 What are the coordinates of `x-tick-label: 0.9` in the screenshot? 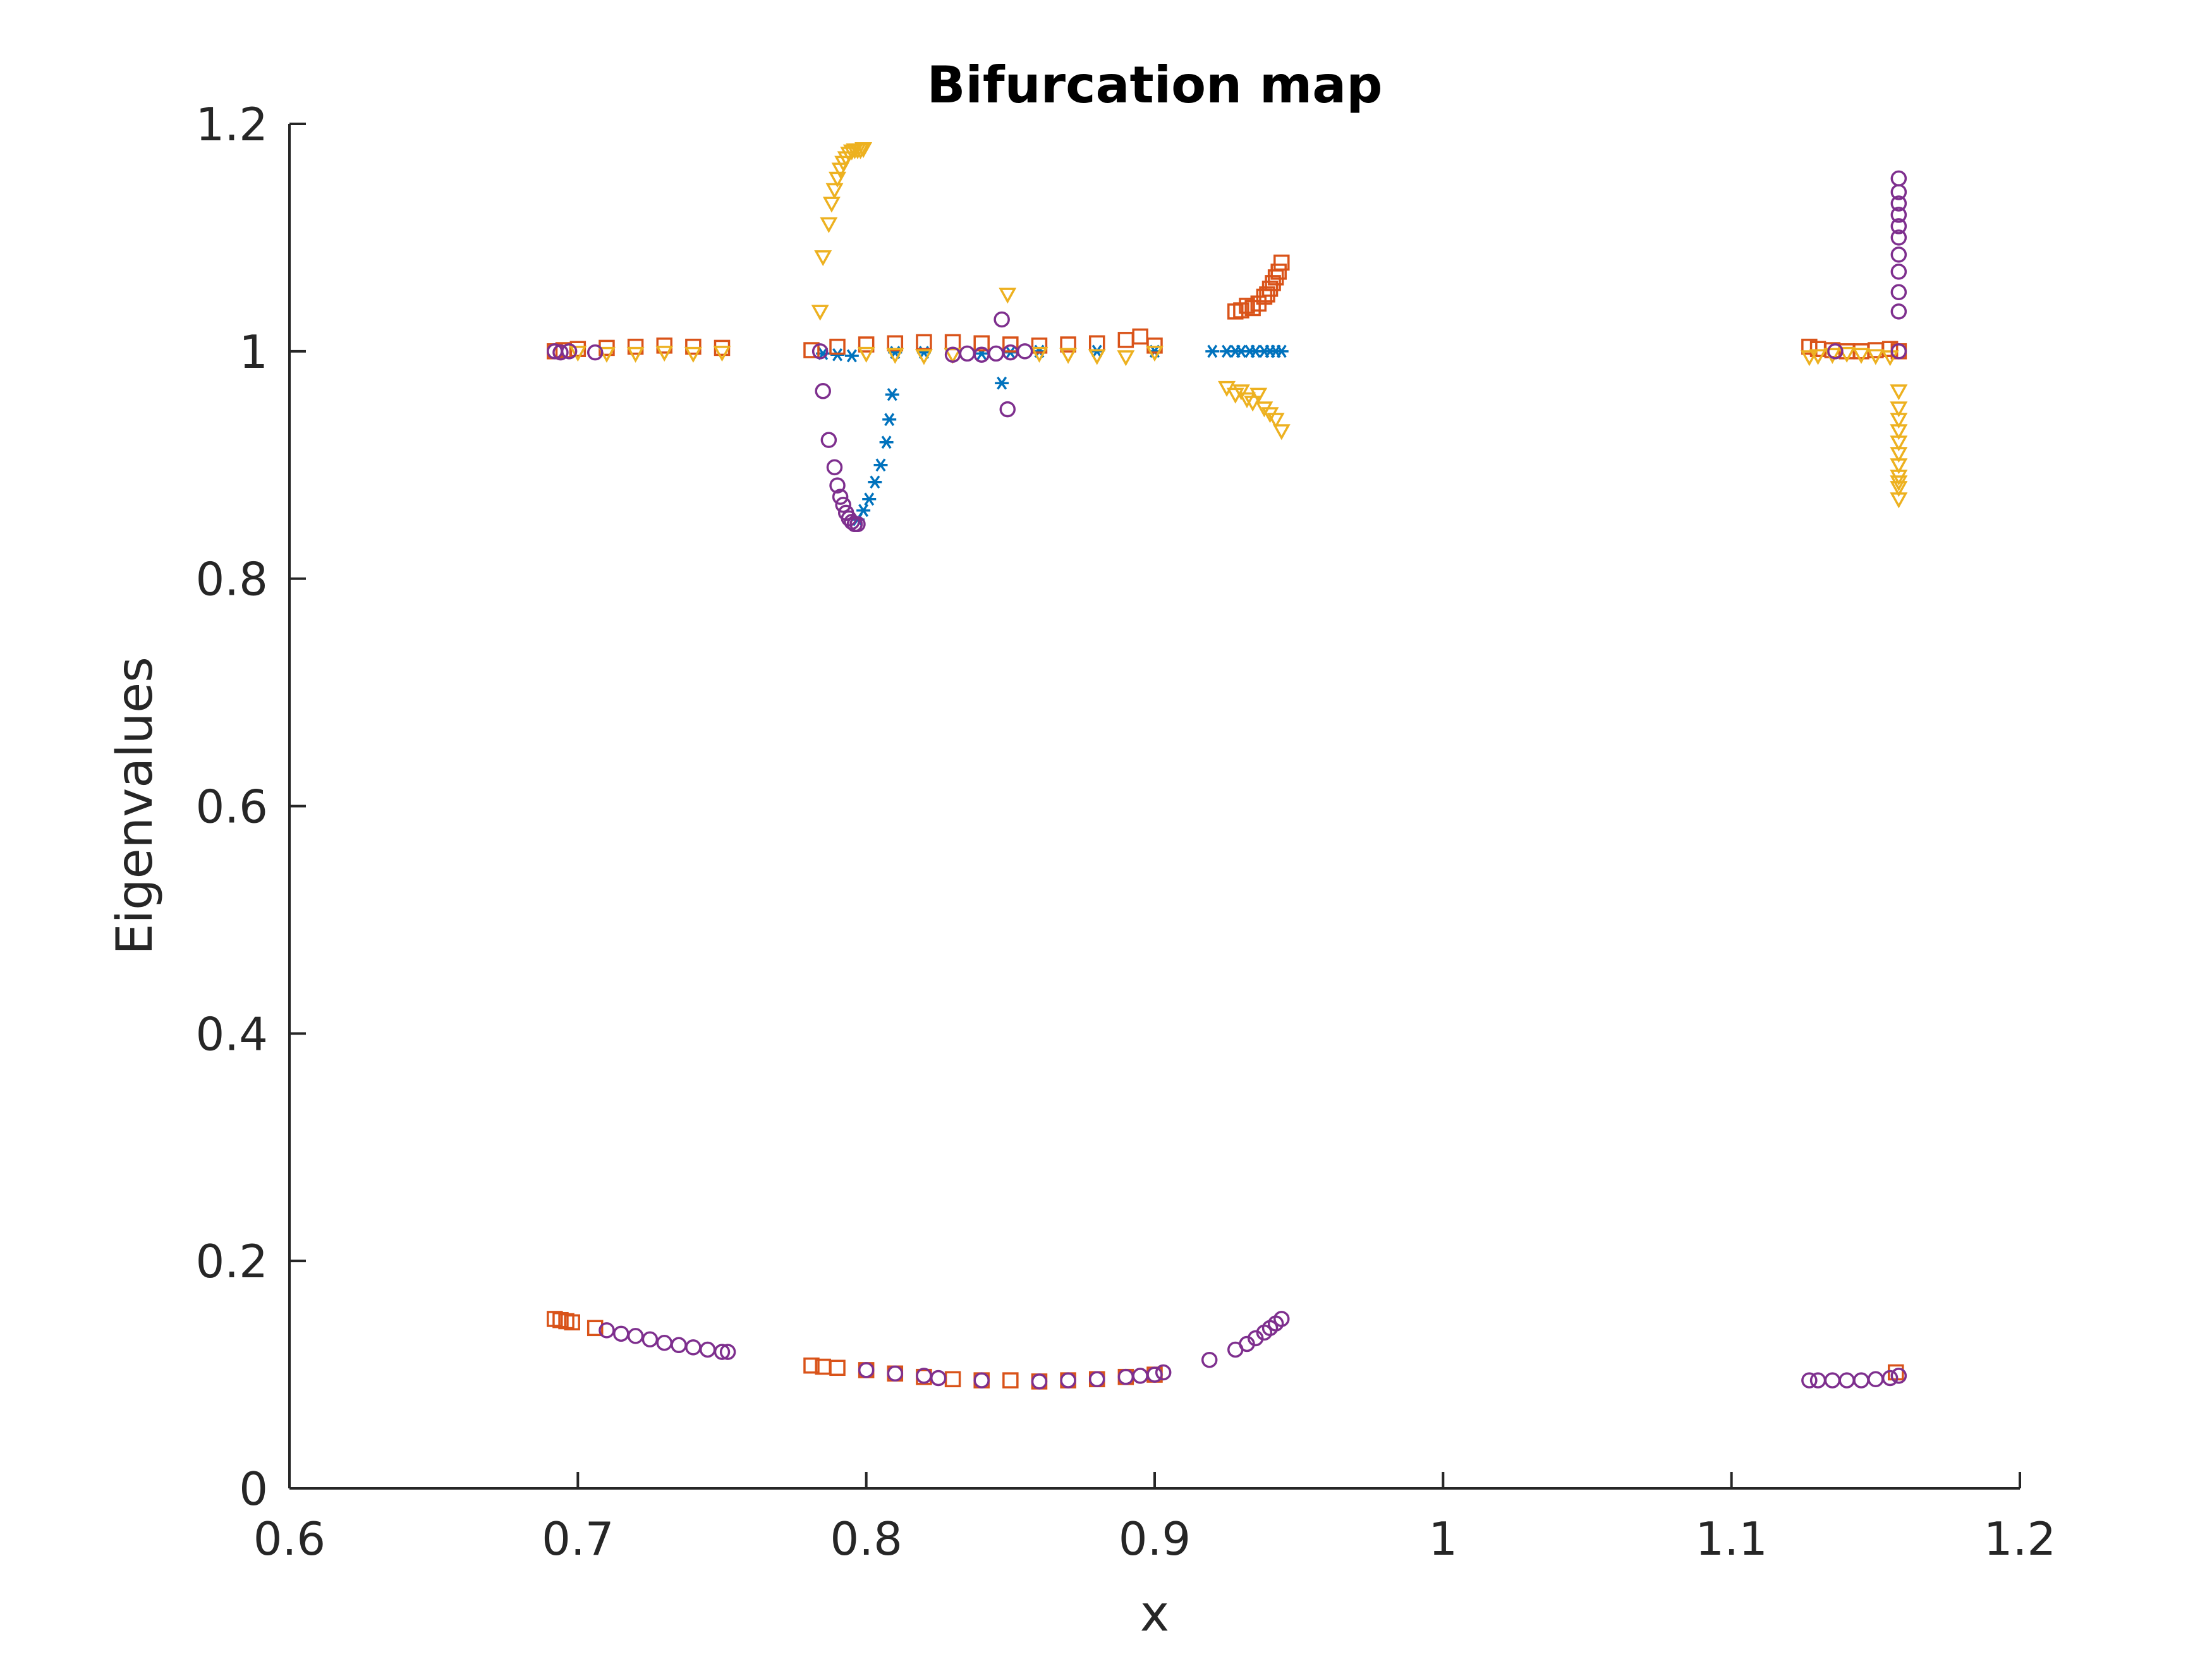 It's located at (1155, 1538).